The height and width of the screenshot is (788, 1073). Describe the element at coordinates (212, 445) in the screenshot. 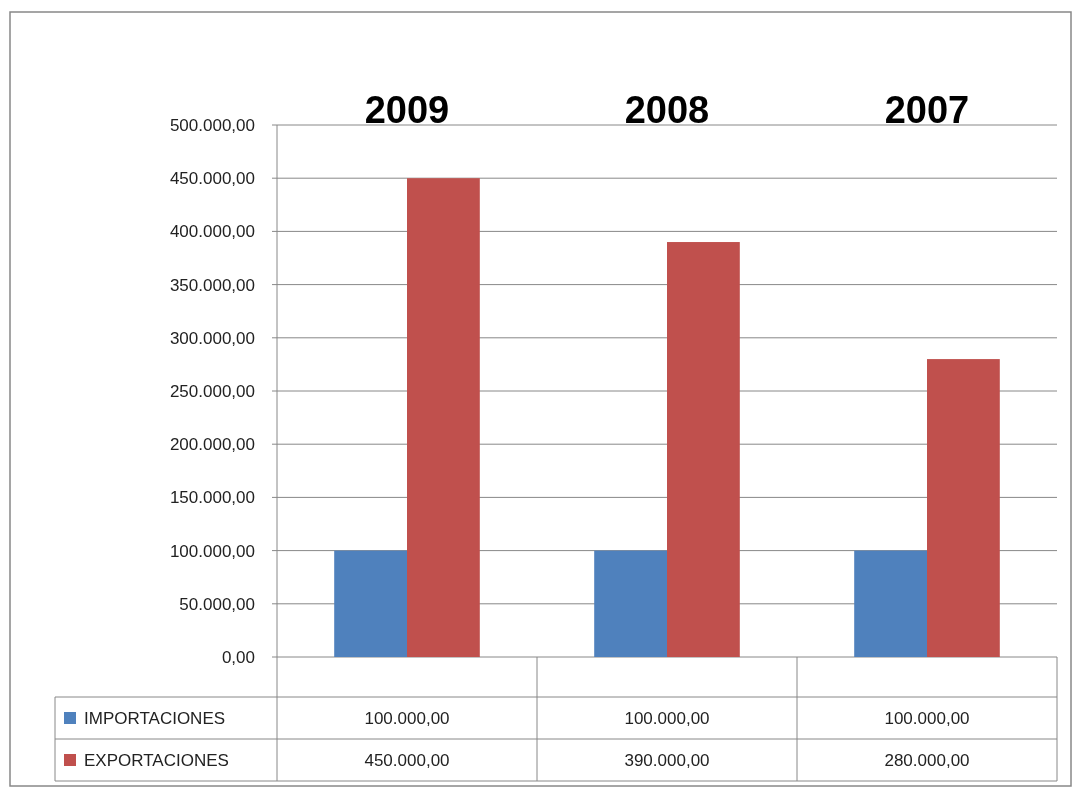

I see `y-tick-label: 200.000,00` at that location.